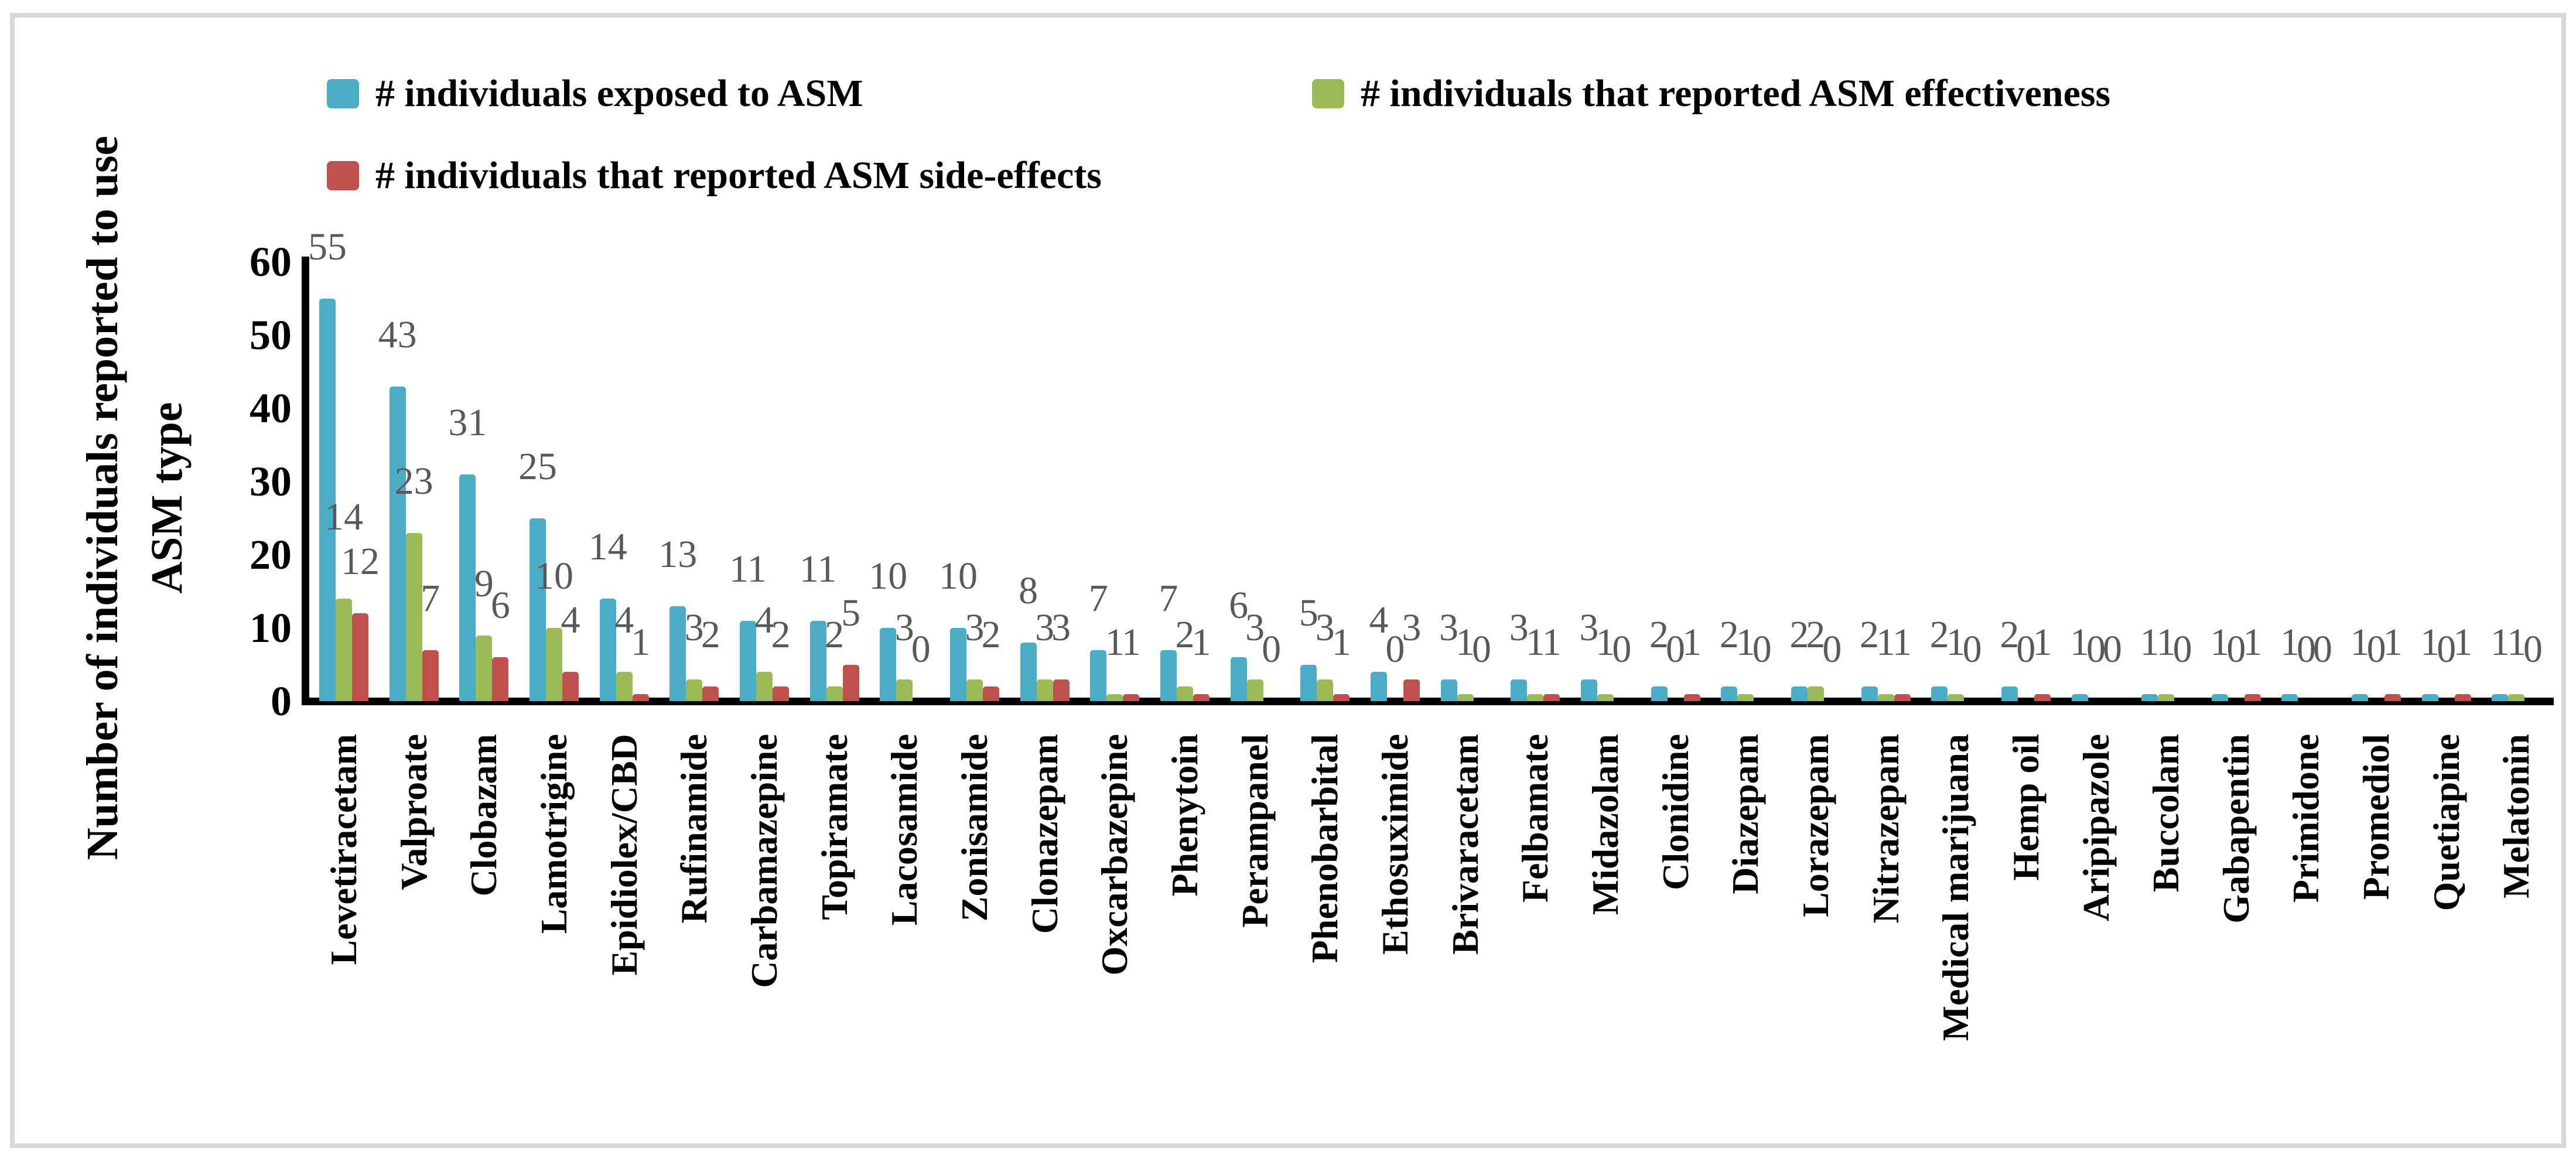  Describe the element at coordinates (1239, 606) in the screenshot. I see `data-label-exposed: 6` at that location.